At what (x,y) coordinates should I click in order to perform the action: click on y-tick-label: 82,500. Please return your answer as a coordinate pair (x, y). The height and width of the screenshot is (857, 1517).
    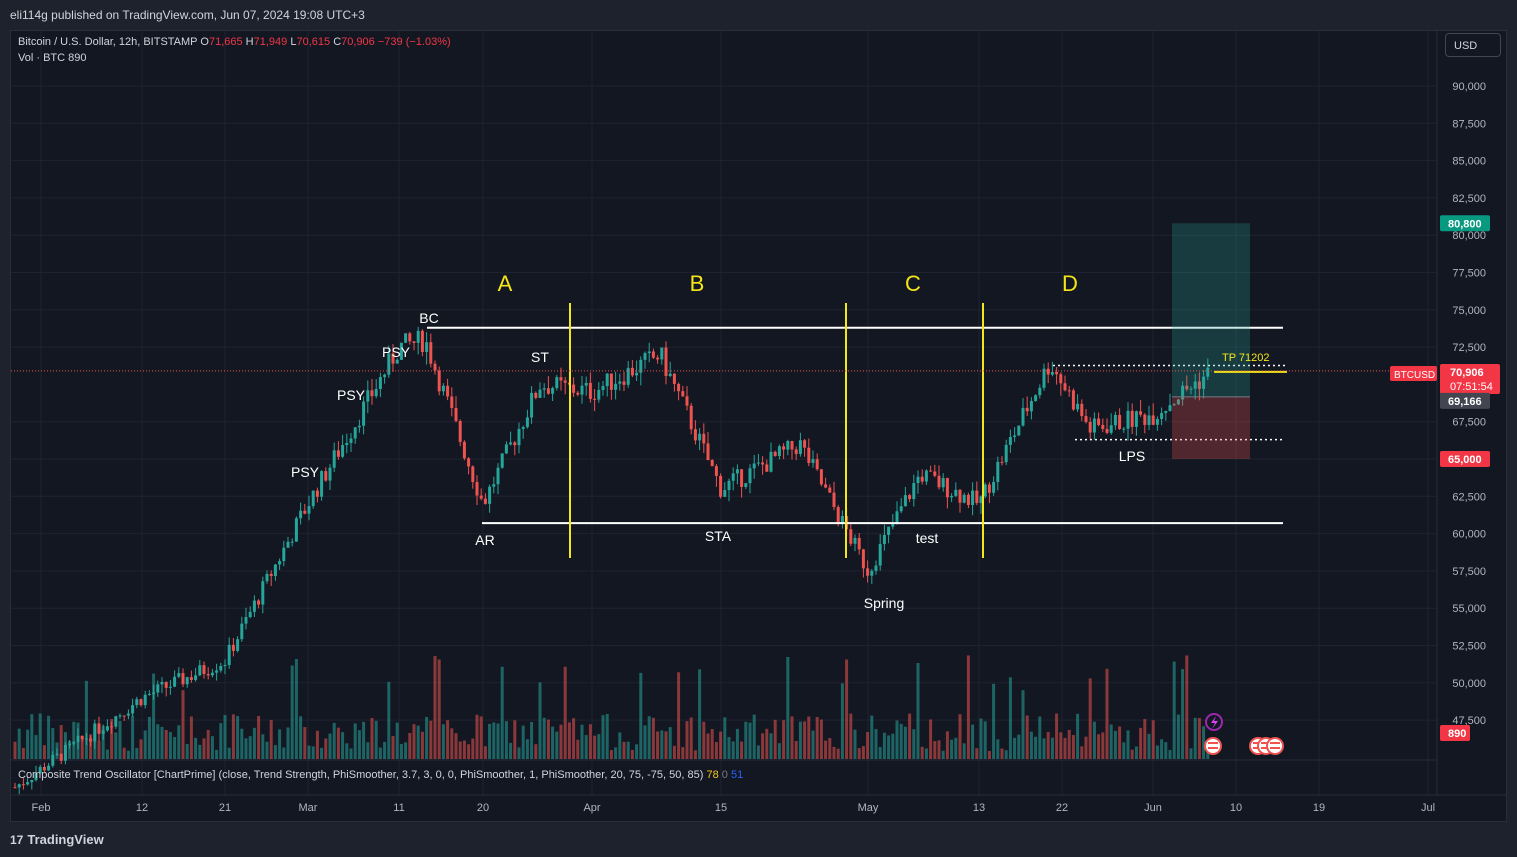
    Looking at the image, I should click on (1469, 199).